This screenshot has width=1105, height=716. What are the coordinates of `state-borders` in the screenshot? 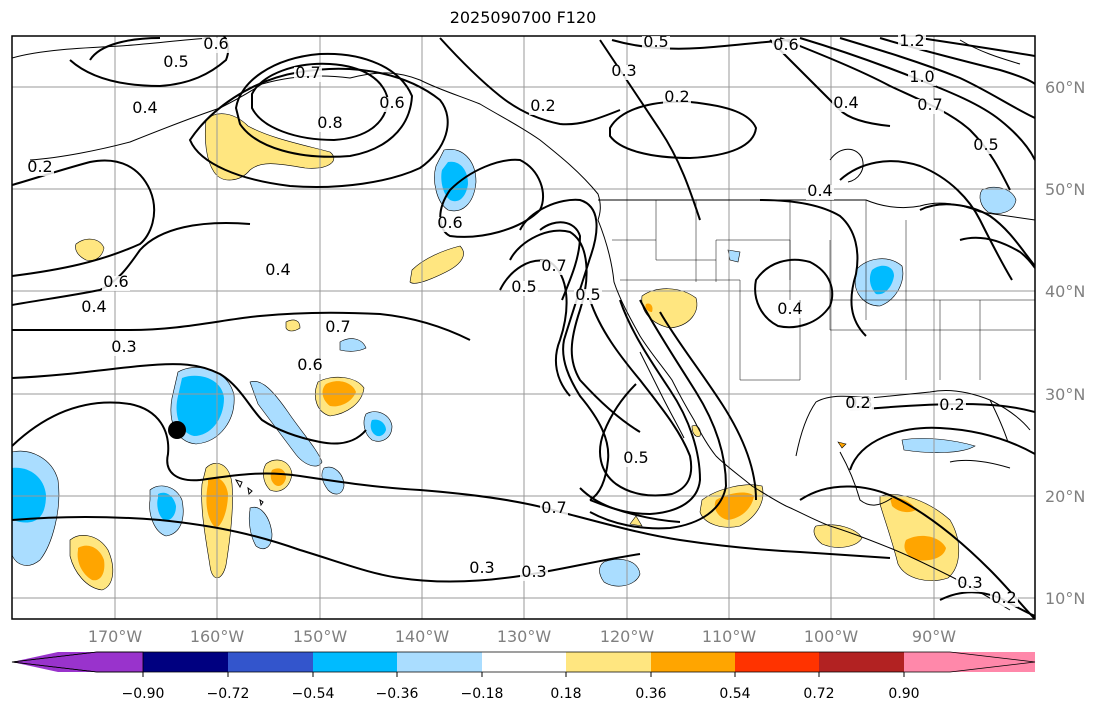 It's located at (823, 290).